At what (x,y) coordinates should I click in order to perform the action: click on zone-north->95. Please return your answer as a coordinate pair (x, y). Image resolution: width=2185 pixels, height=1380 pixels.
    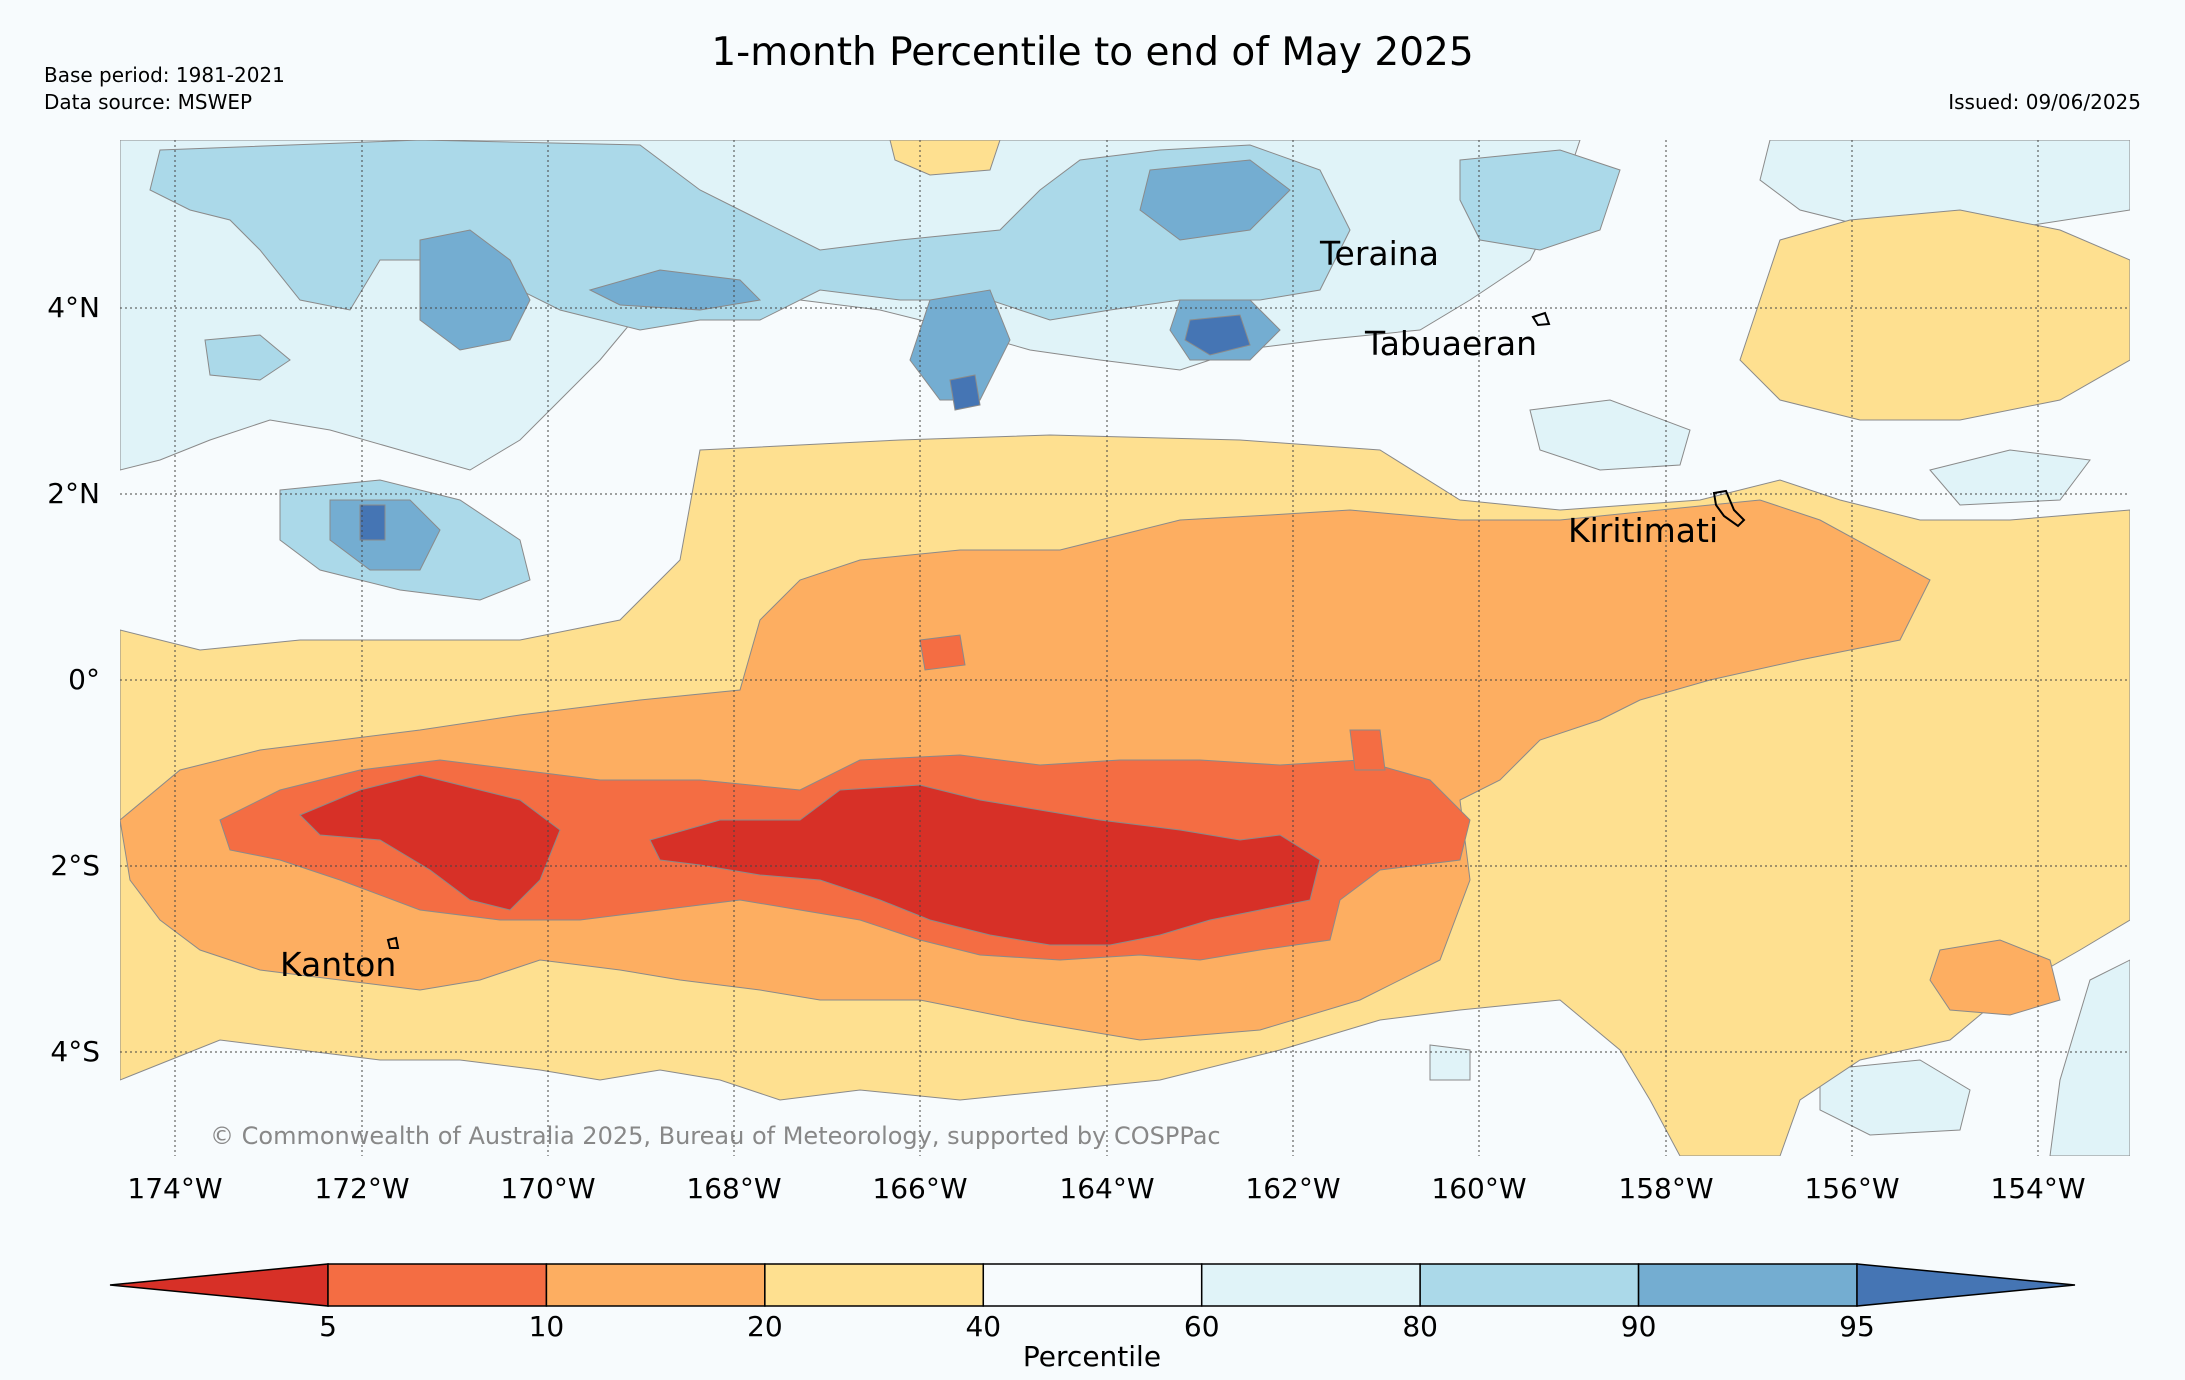
    Looking at the image, I should click on (1217, 335).